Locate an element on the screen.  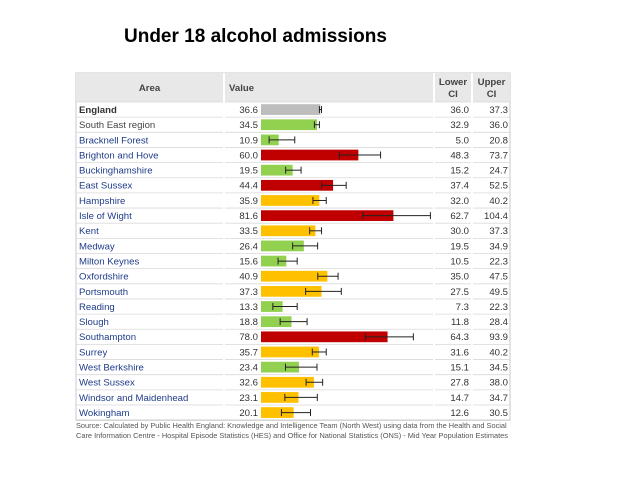
area-label: West Sussex is located at coordinates (107, 383).